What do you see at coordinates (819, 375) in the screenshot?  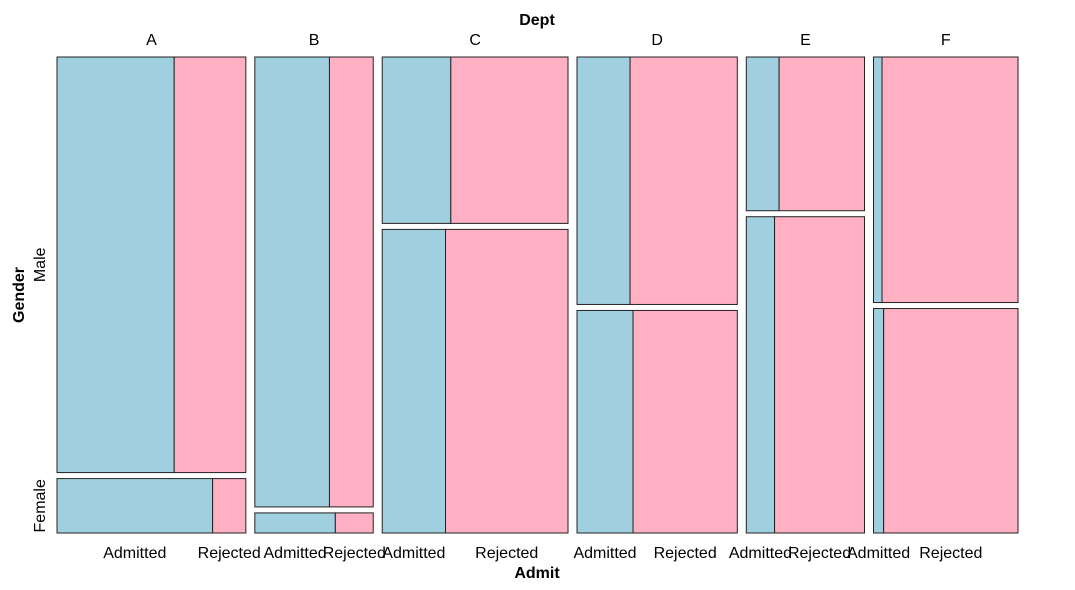 I see `tile-e-female-rejected` at bounding box center [819, 375].